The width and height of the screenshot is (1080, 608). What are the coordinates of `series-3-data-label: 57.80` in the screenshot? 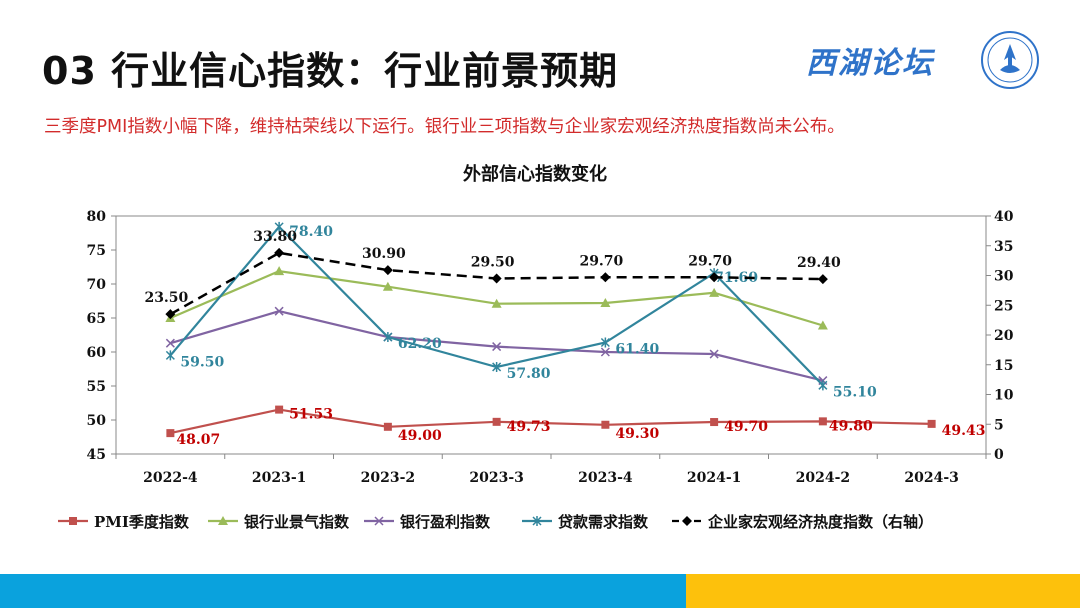 It's located at (529, 374).